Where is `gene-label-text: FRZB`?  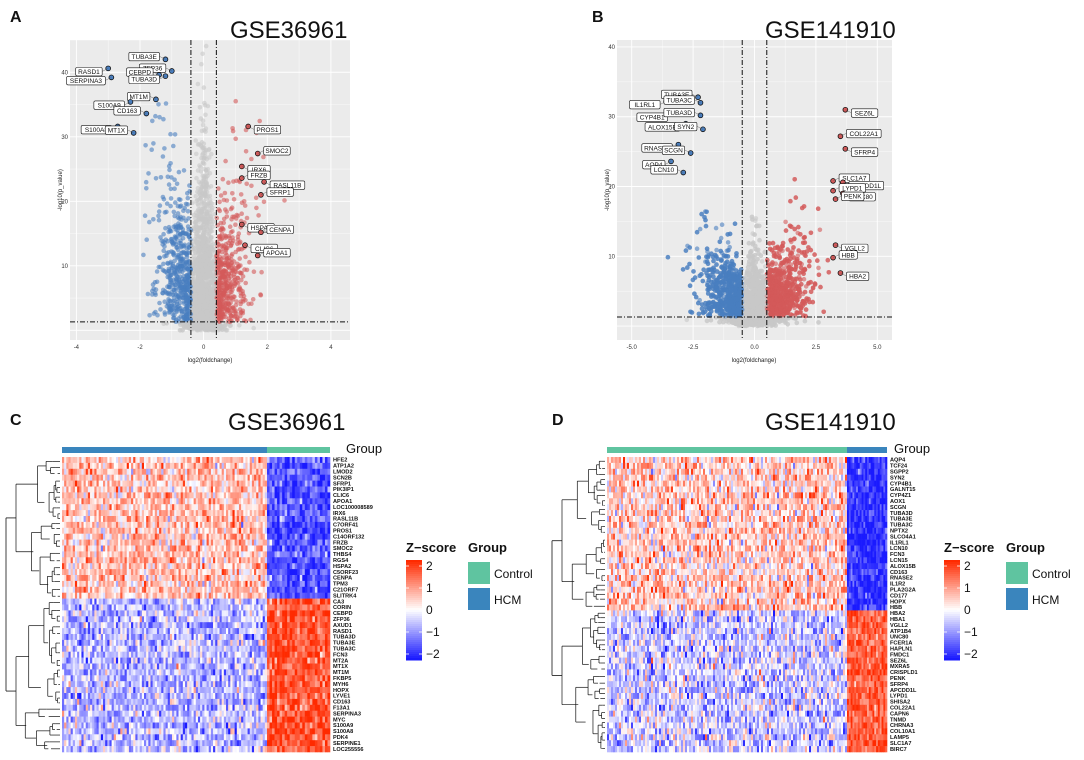
gene-label-text: FRZB is located at coordinates (259, 176).